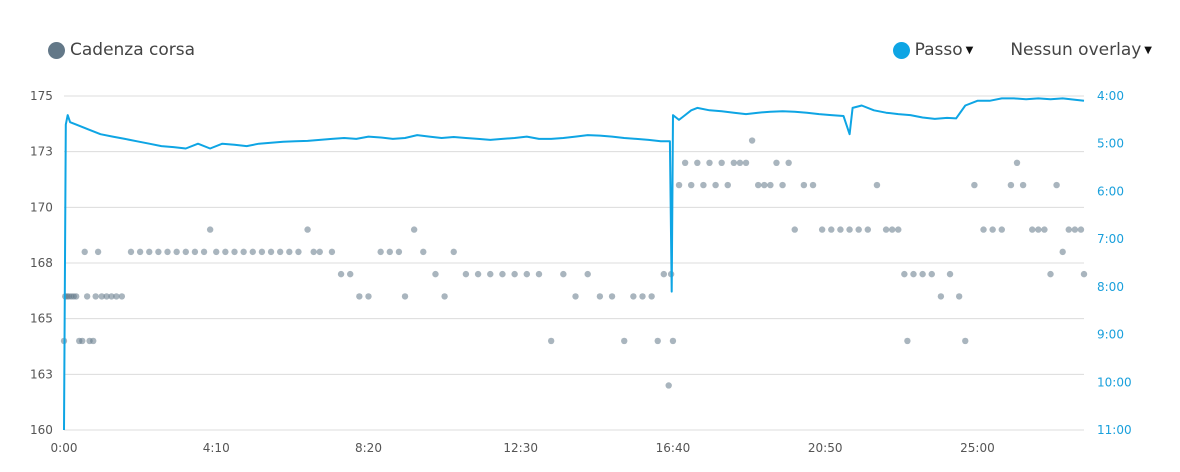 This screenshot has width=1180, height=472. I want to click on left-axis-ticks: 175 173 170 168 165 163 160, so click(41, 263).